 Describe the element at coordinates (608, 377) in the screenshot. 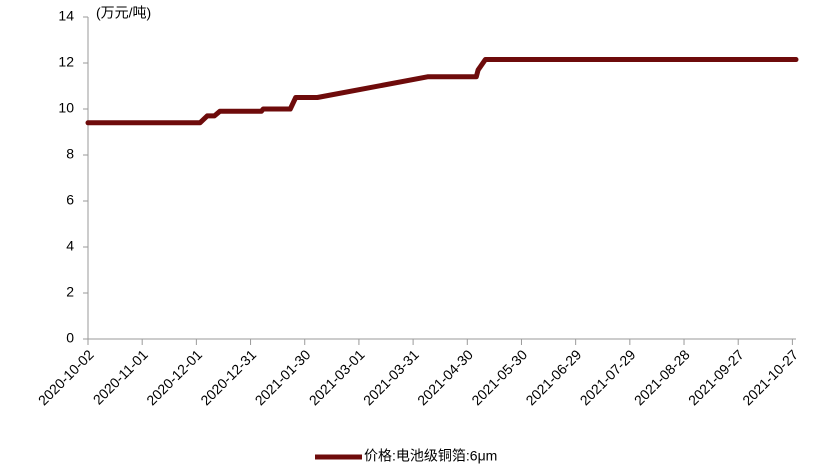

I see `x-tick-label: 2021-07-29` at that location.